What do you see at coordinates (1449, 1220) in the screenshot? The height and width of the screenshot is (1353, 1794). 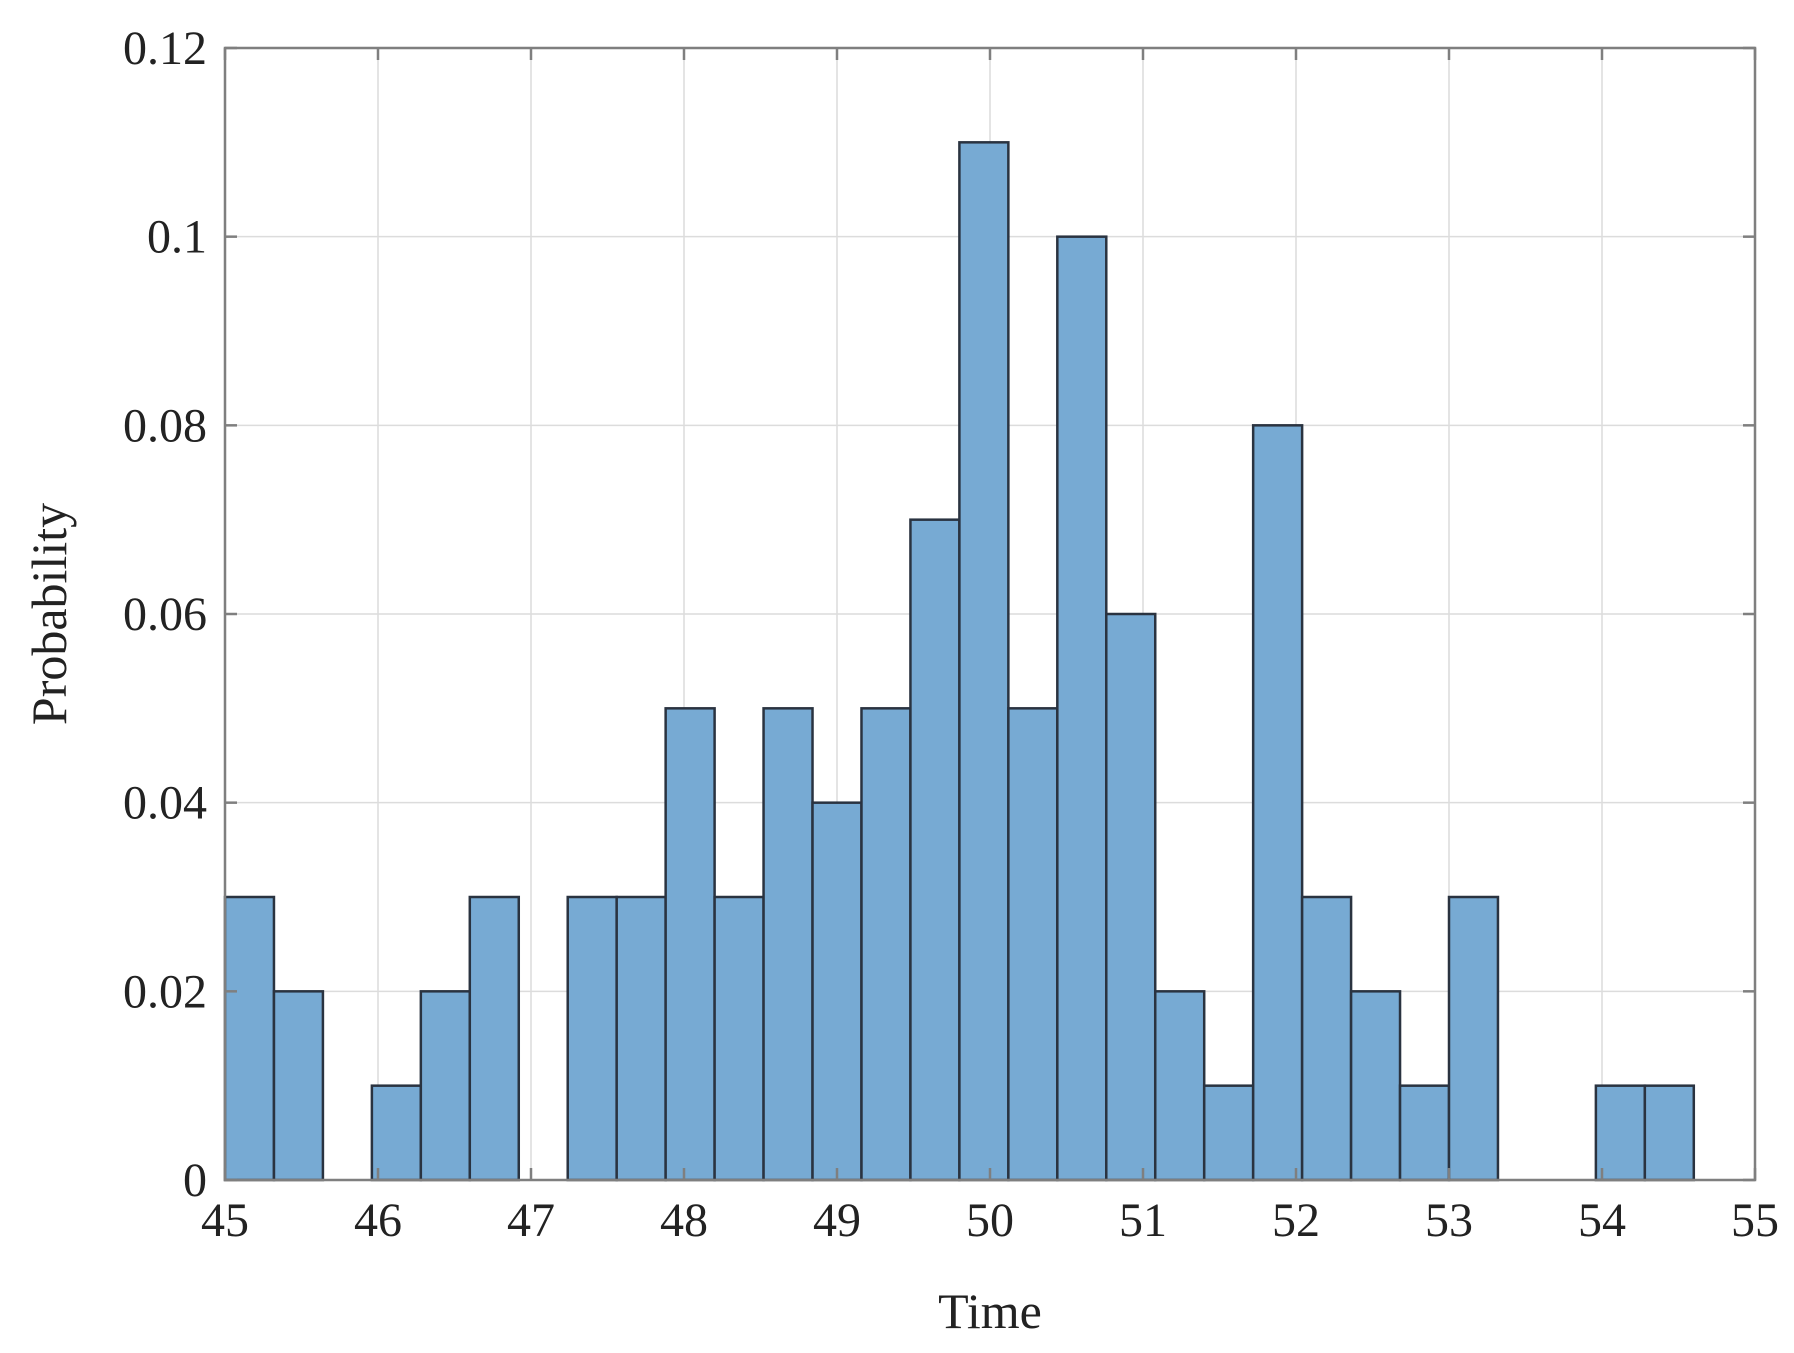 I see `x-tick-label: 53` at bounding box center [1449, 1220].